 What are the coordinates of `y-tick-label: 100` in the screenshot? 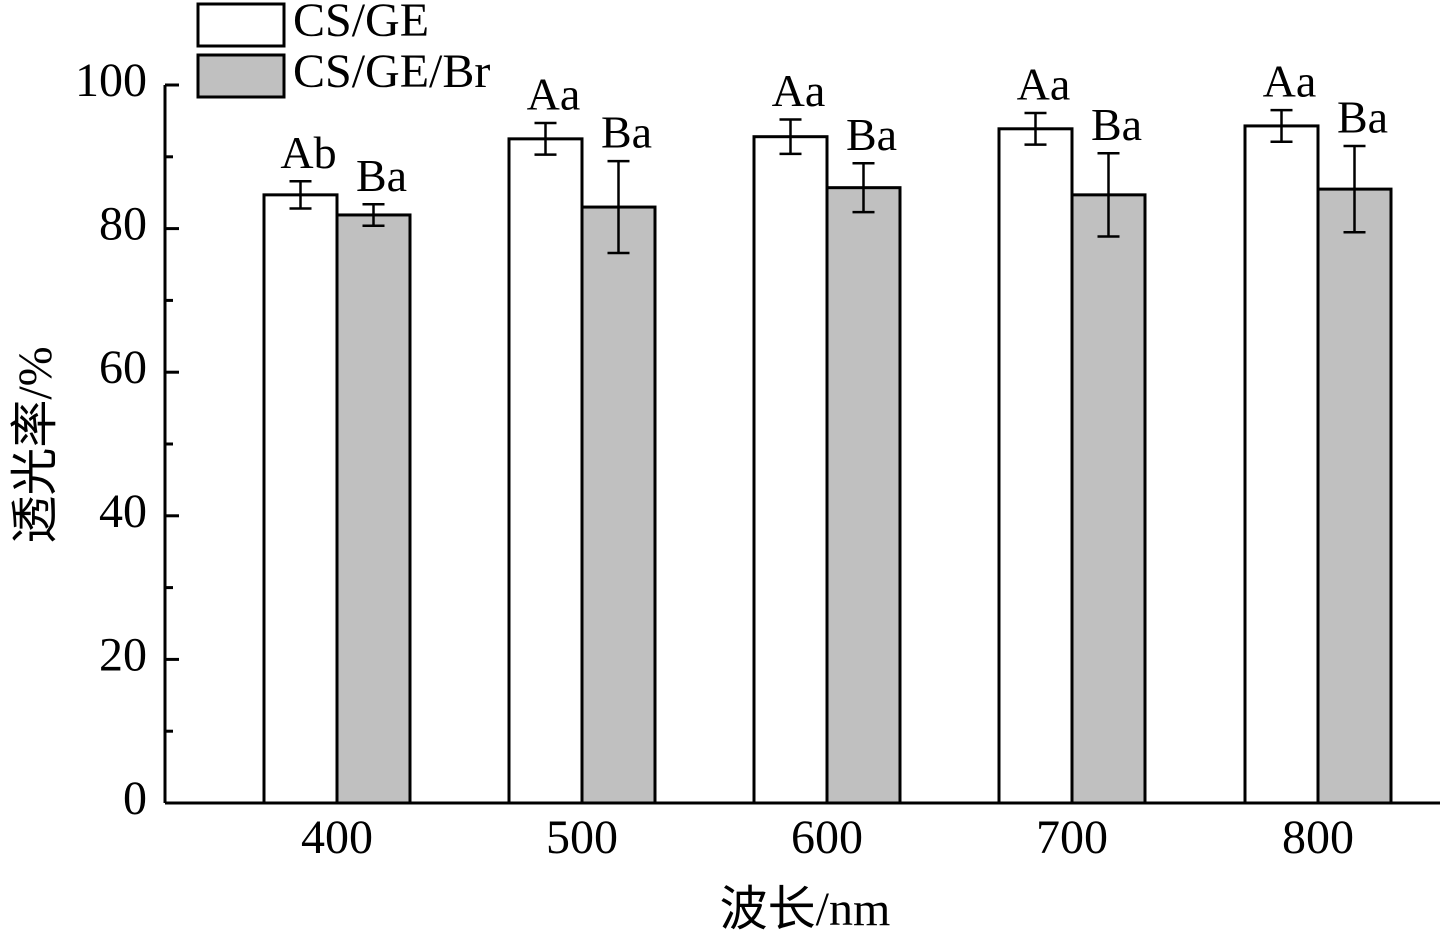 It's located at (111, 80).